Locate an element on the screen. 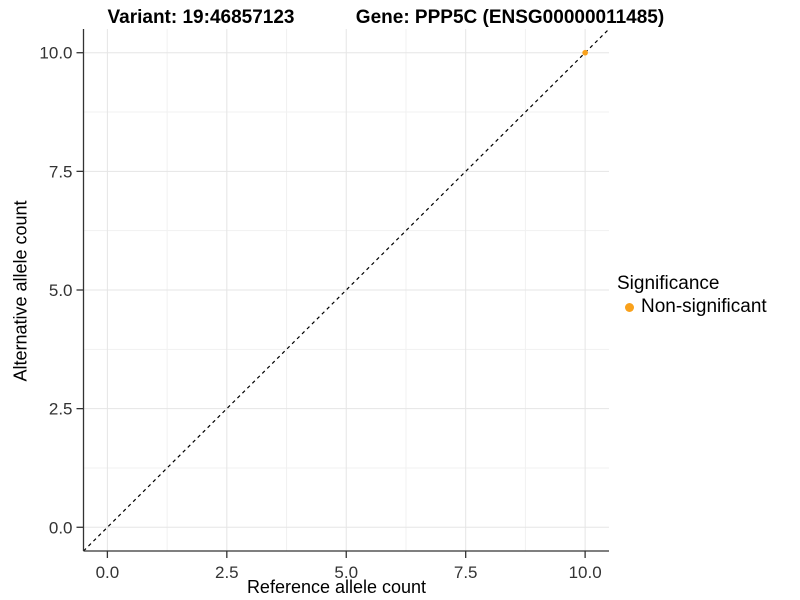  y-axis-title: Alternative allele count is located at coordinates (20, 291).